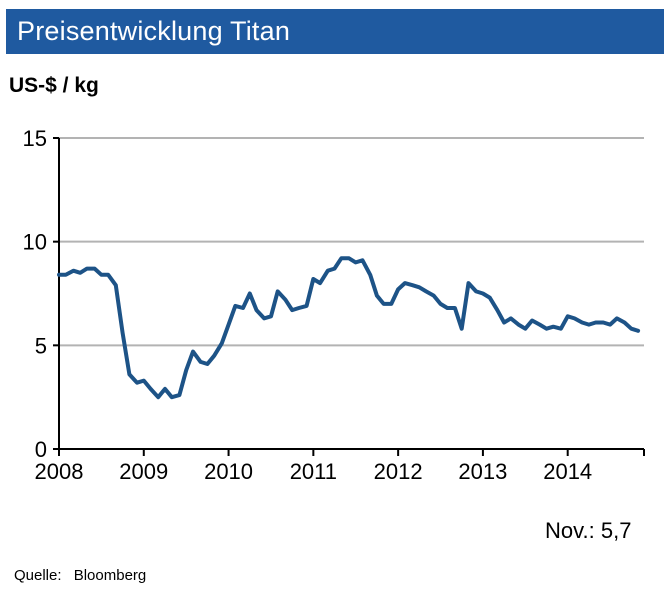  Describe the element at coordinates (335, 31) in the screenshot. I see `title-bar: Preisentwicklung Titan` at that location.